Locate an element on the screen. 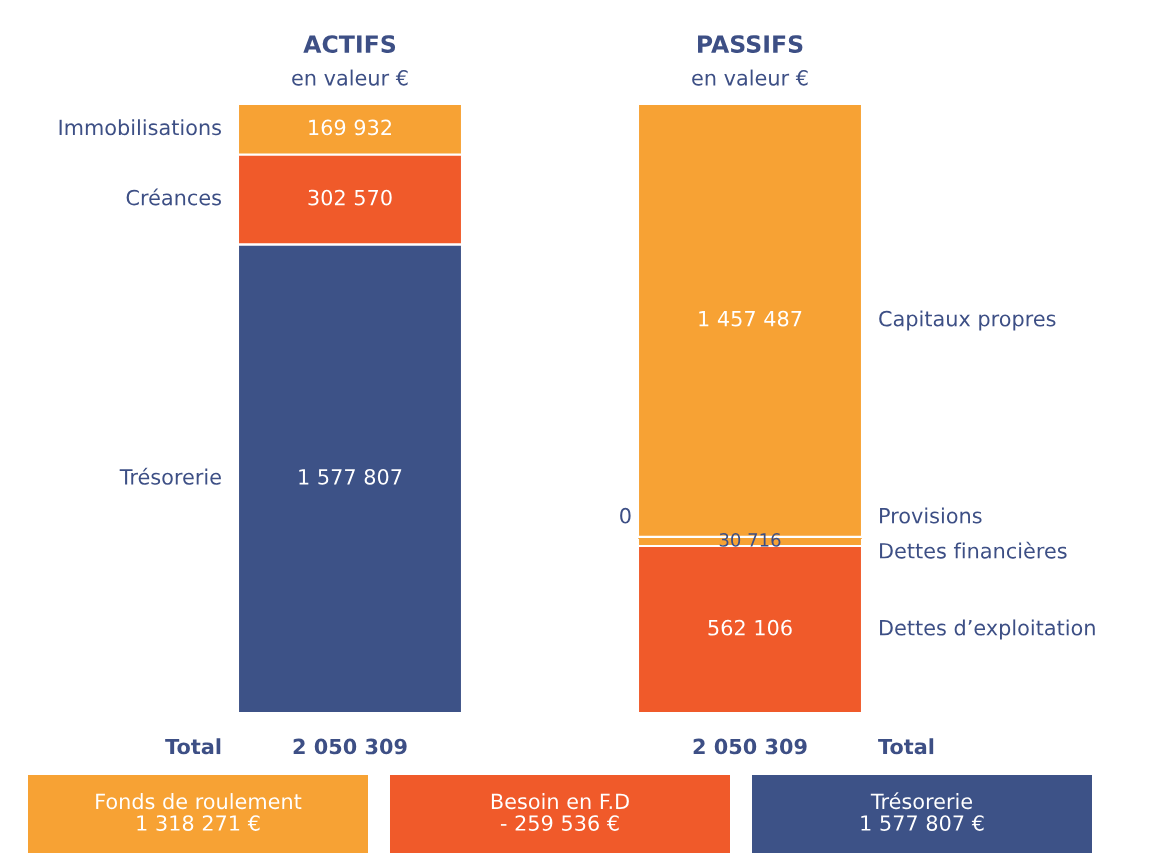 This screenshot has width=1175, height=853. series-label: Provisions is located at coordinates (931, 515).